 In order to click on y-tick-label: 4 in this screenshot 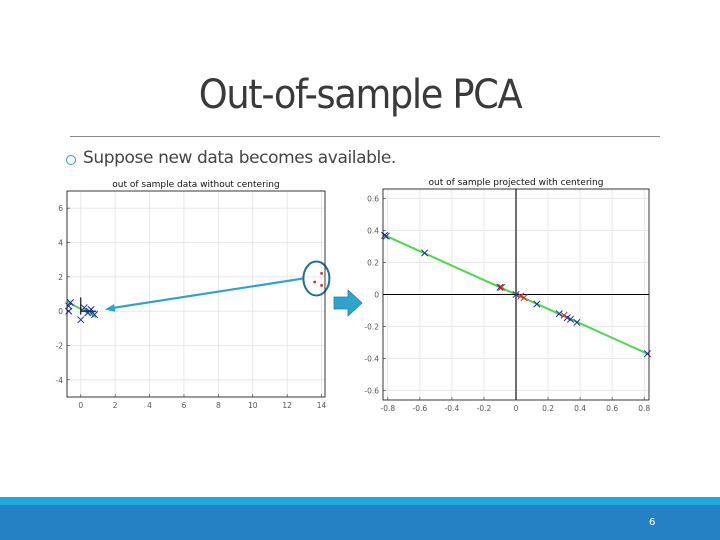, I will do `click(60, 243)`.